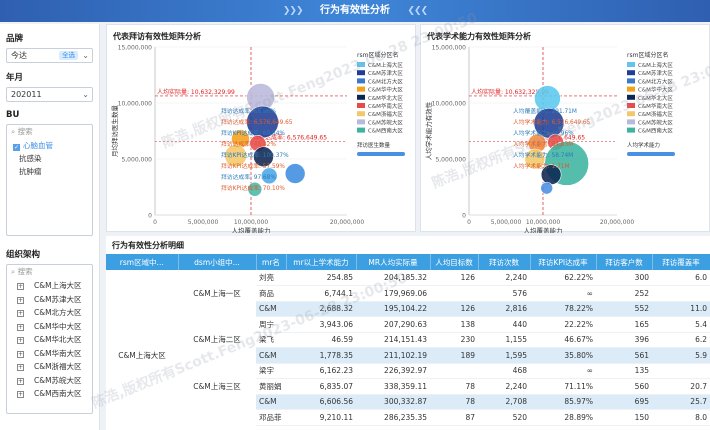 Image resolution: width=710 pixels, height=430 pixels. I want to click on org-tree-item: + C&M华南大区, so click(49, 353).